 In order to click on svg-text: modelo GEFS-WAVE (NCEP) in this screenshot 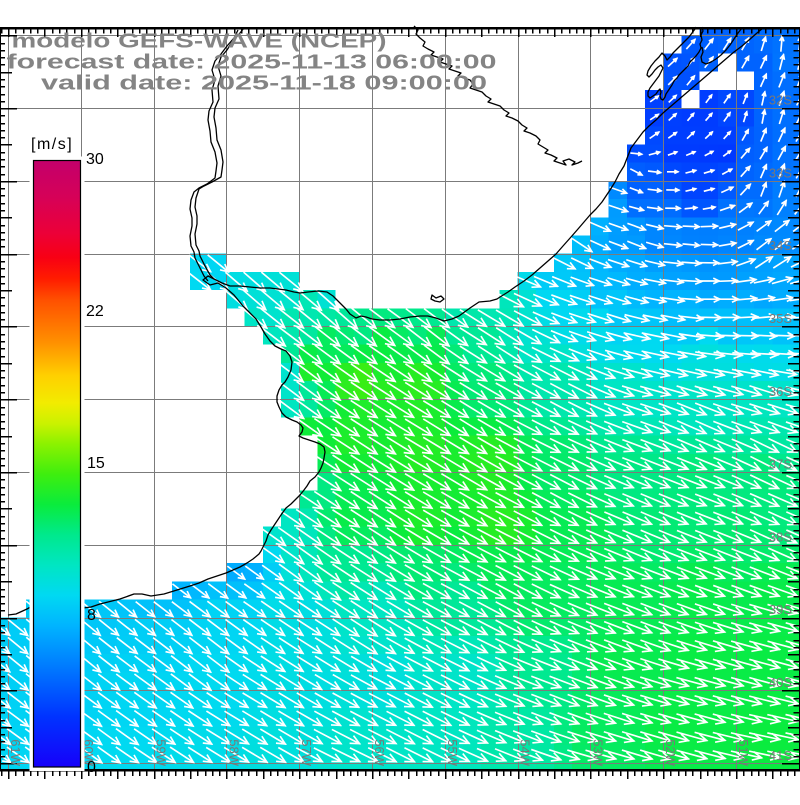, I will do `click(199, 41)`.